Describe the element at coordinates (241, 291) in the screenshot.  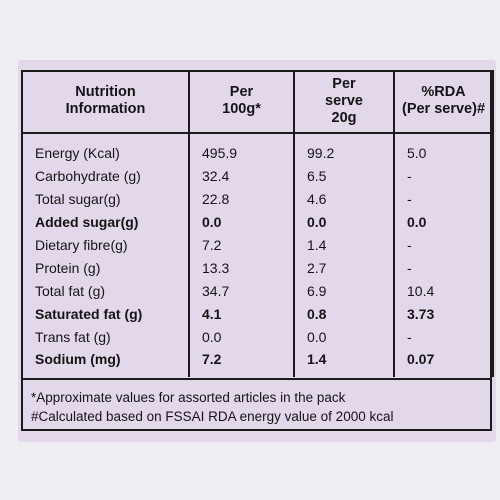
I see `value-per-100g: 34.7` at that location.